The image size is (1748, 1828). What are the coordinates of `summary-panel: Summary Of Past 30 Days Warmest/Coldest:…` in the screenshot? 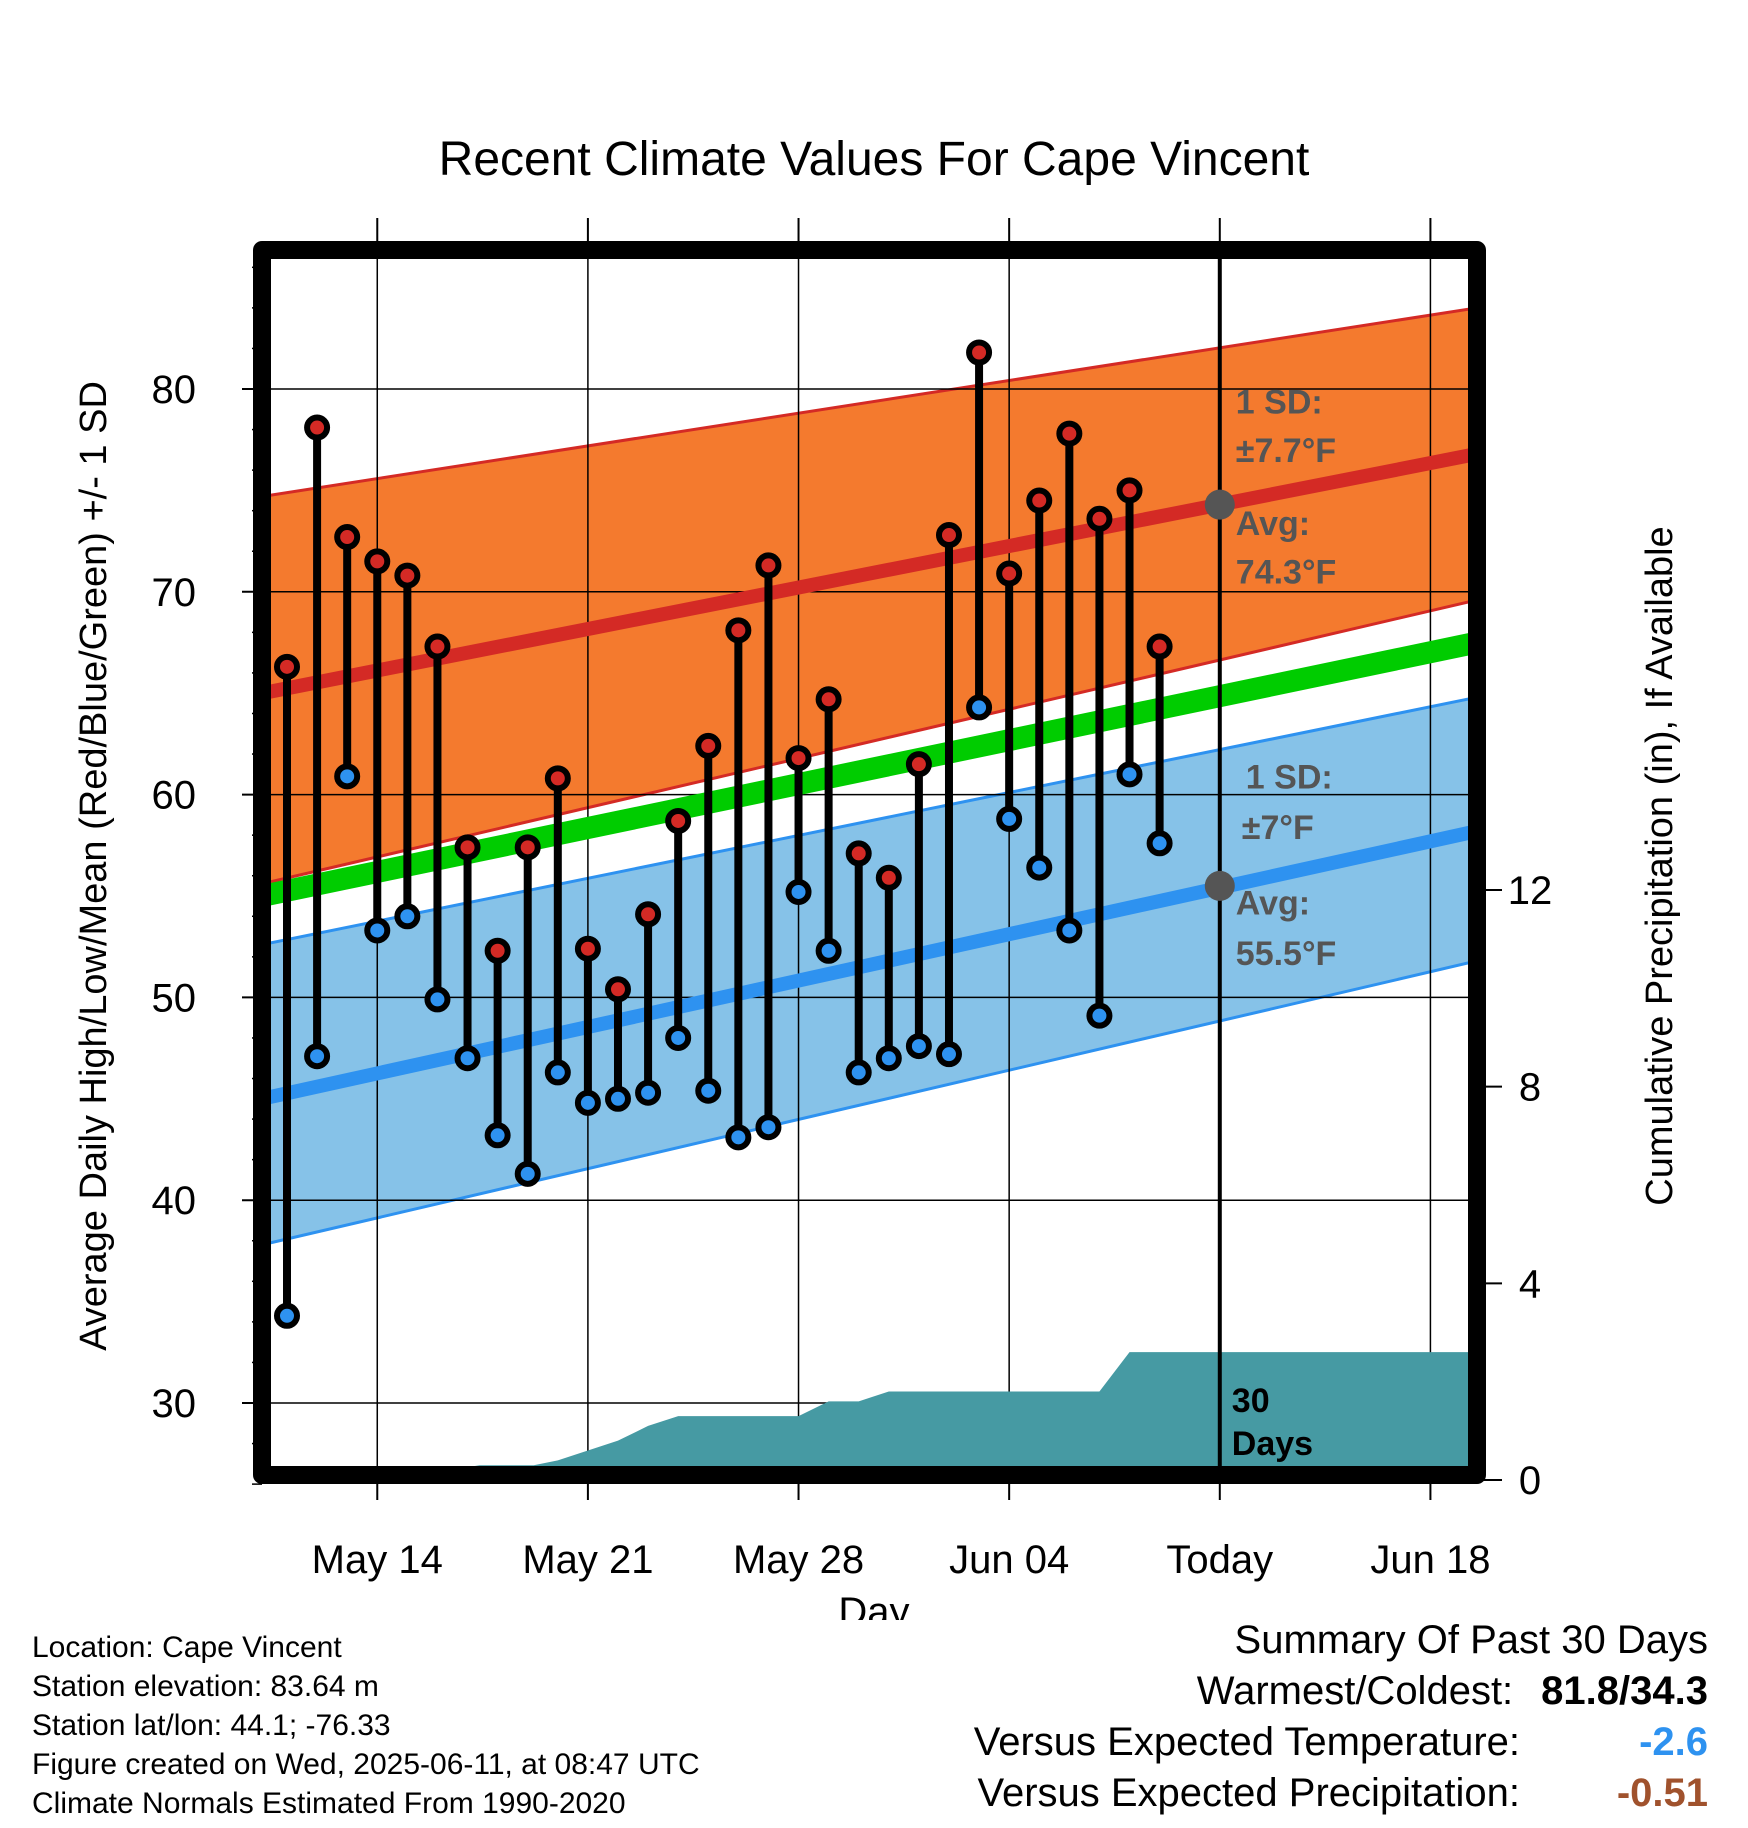 It's located at (1341, 1717).